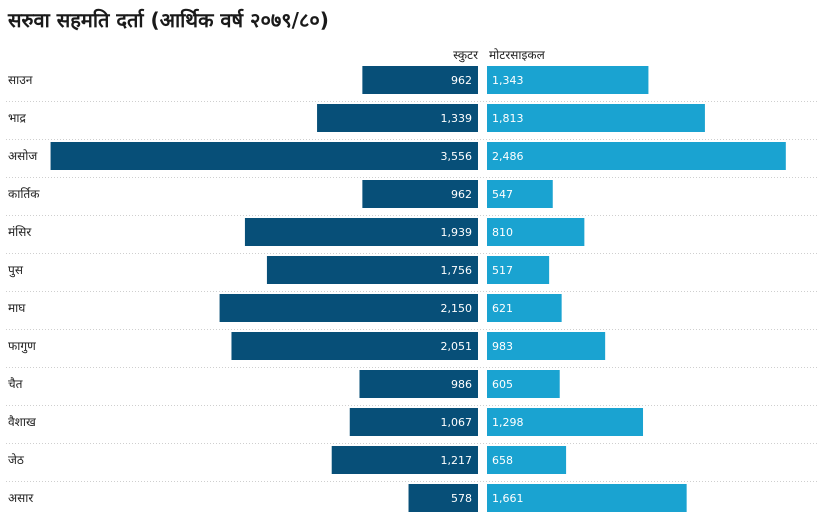 This screenshot has width=823, height=529. Describe the element at coordinates (457, 346) in the screenshot. I see `scooter-value-label: 2,051` at that location.